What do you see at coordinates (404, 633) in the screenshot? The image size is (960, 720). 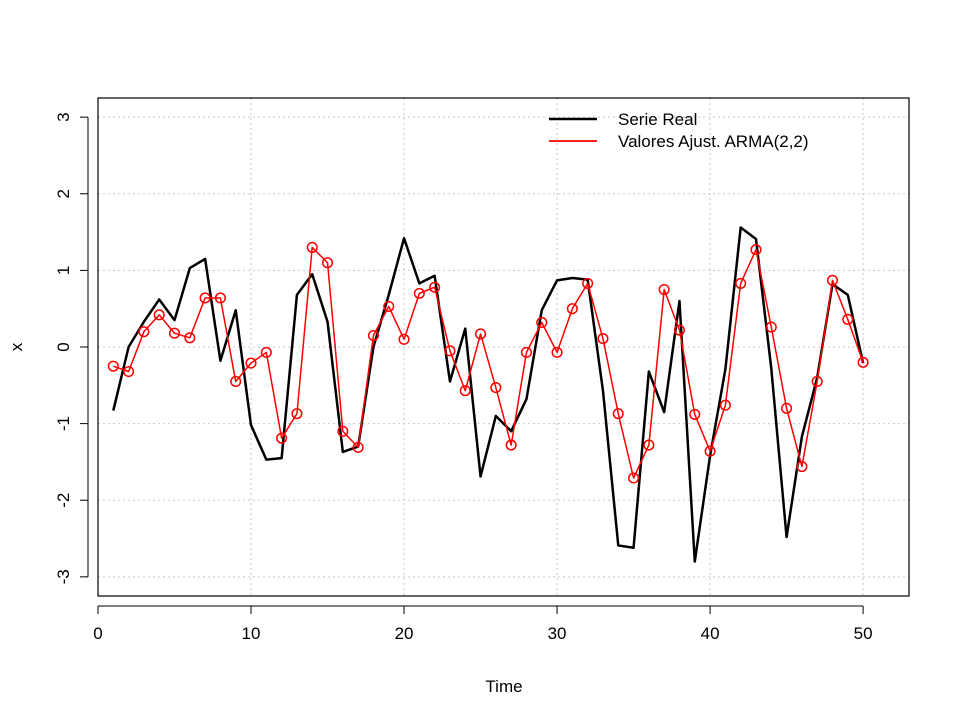 I see `x-tick-label: 20` at bounding box center [404, 633].